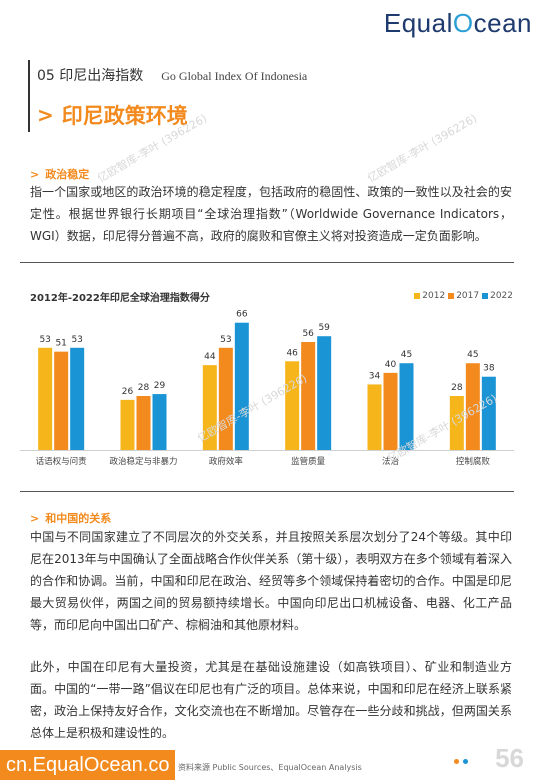 This screenshot has width=540, height=780. I want to click on legend-item-2022: 2022, so click(497, 296).